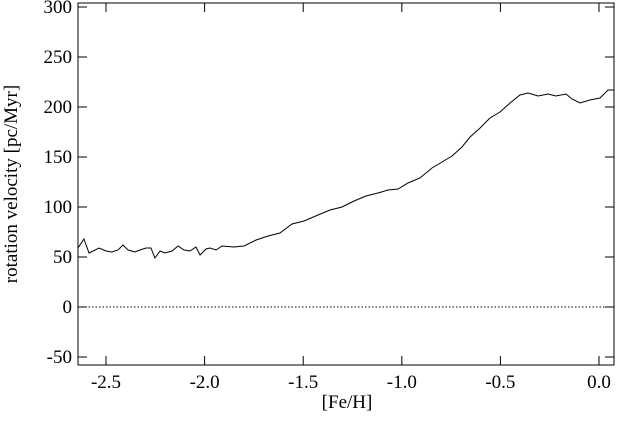  Describe the element at coordinates (402, 382) in the screenshot. I see `x-tick-label: -1.0` at that location.